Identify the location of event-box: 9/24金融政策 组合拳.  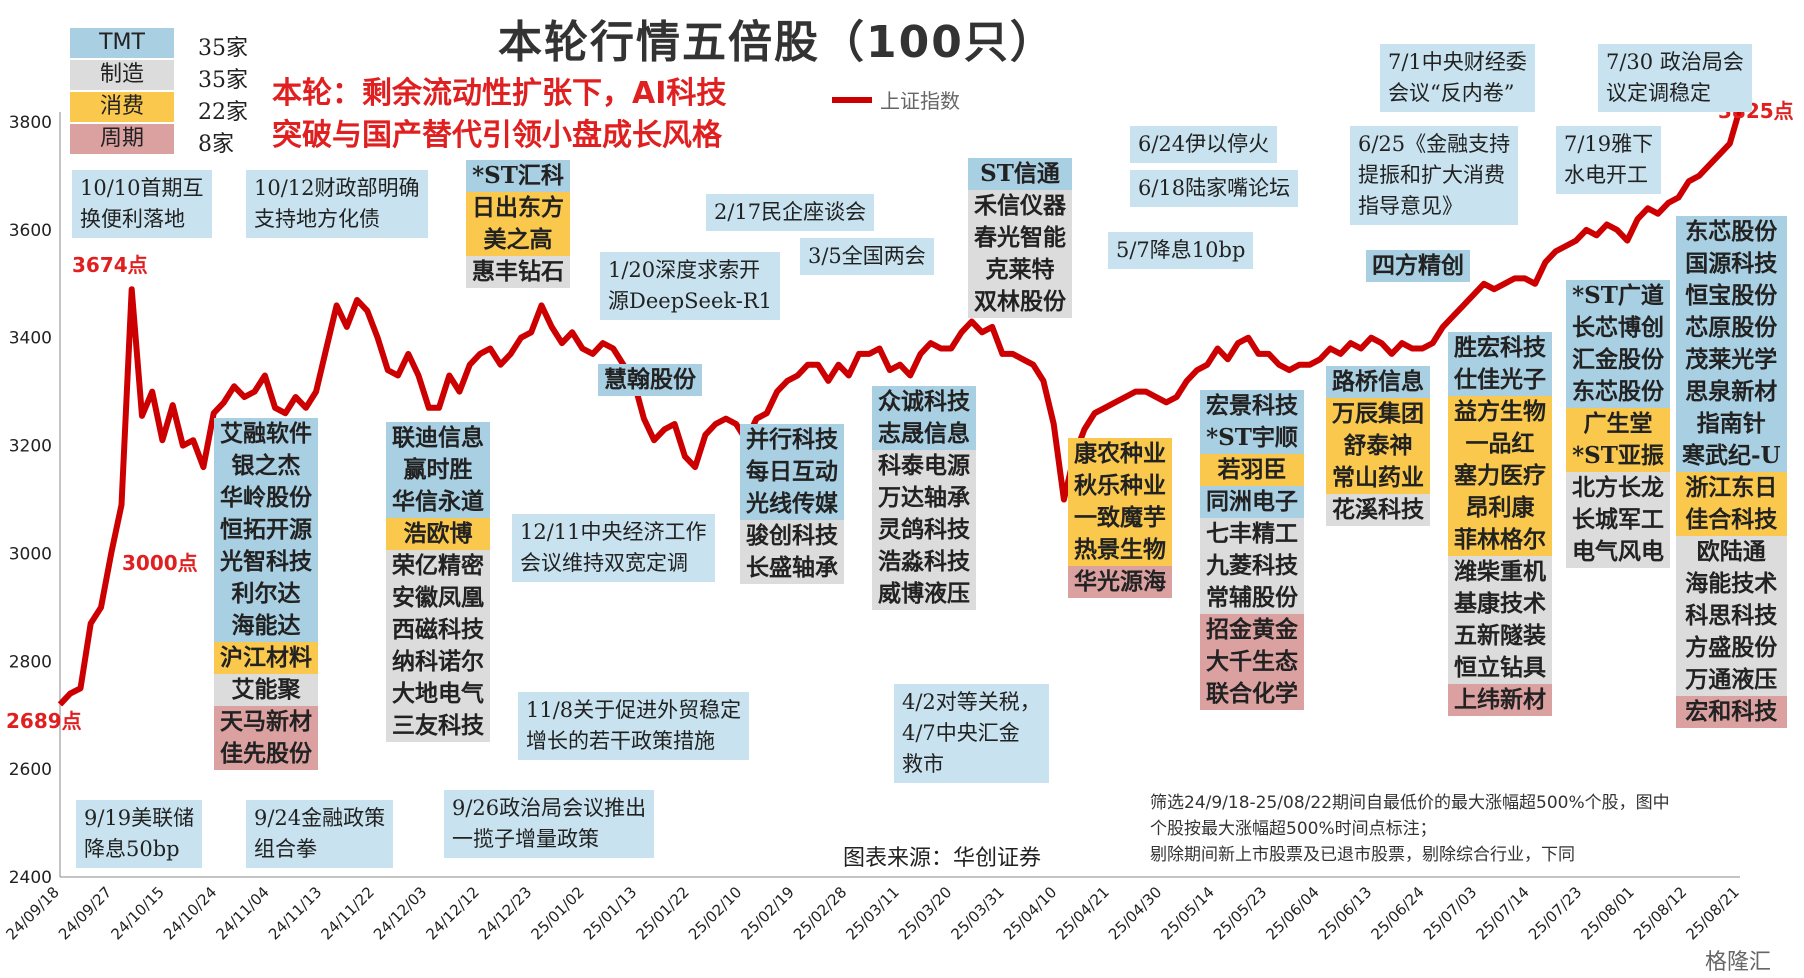
(320, 834).